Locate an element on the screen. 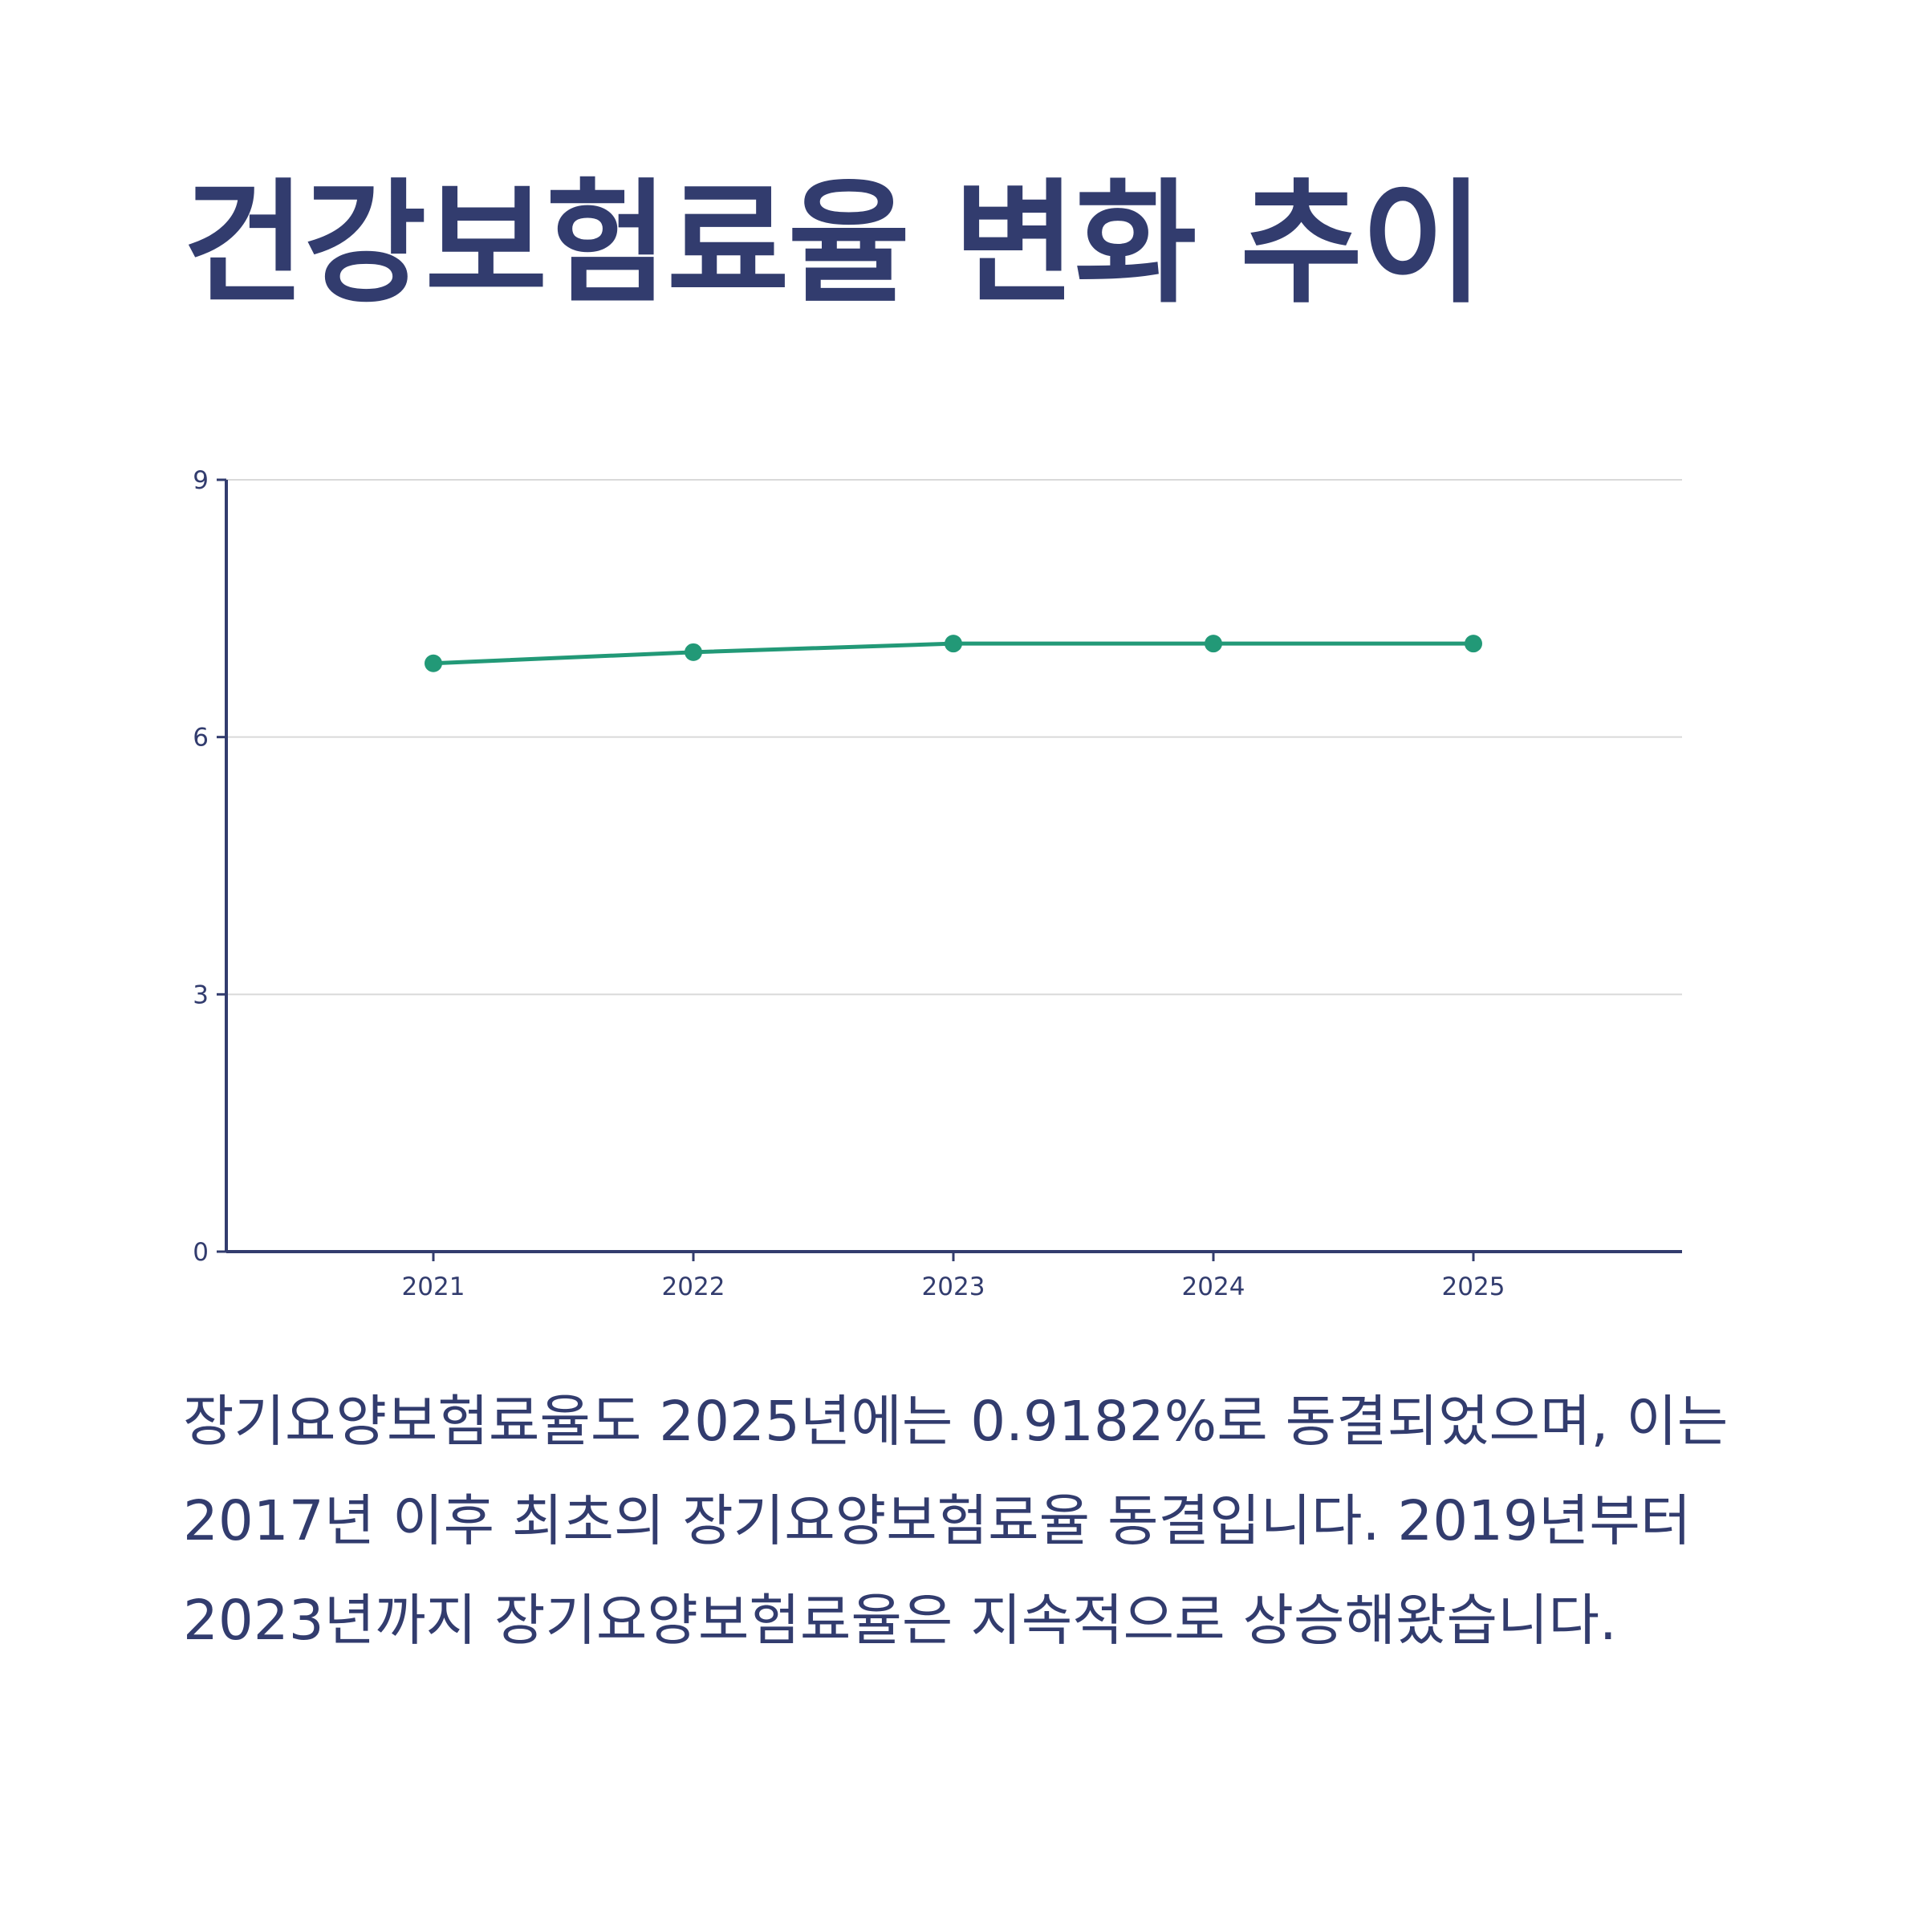 The image size is (1926, 1932). y-tick-label: 6 is located at coordinates (201, 738).